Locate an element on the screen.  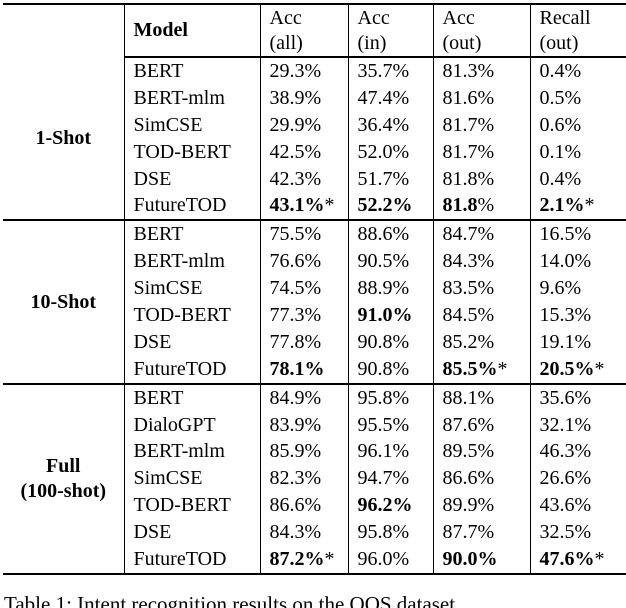
metric-value-cell: 82.3% is located at coordinates (303, 479).